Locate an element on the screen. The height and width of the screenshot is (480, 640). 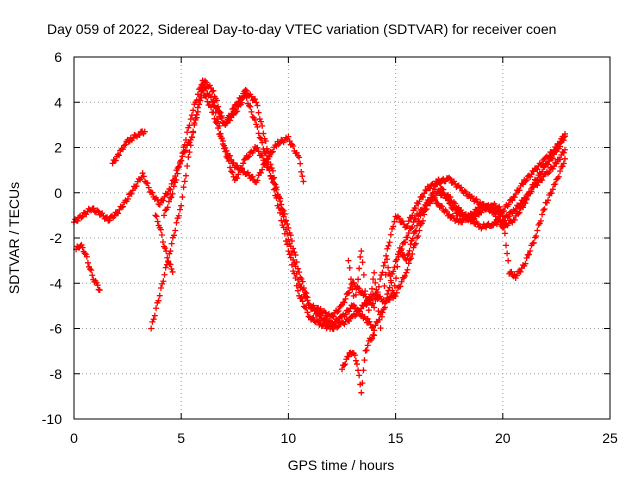
series-s6 is located at coordinates (164, 243).